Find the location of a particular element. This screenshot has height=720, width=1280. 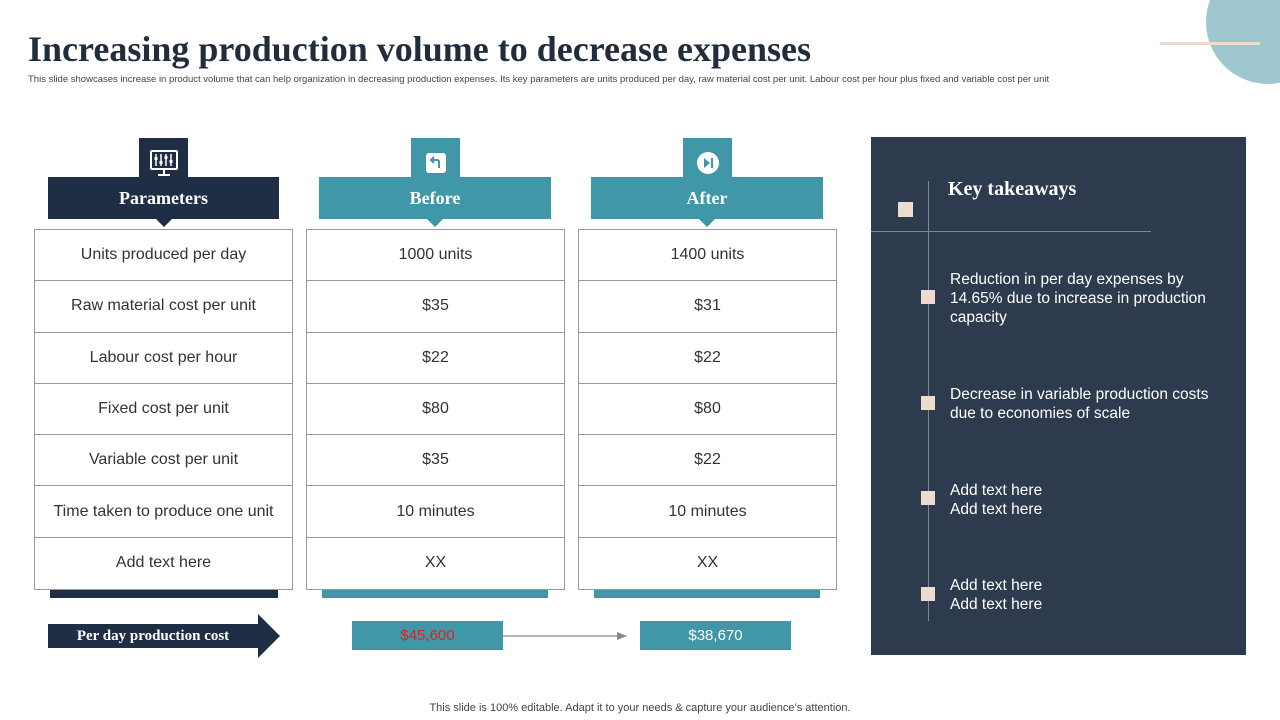

after-bottom-bar is located at coordinates (707, 593).